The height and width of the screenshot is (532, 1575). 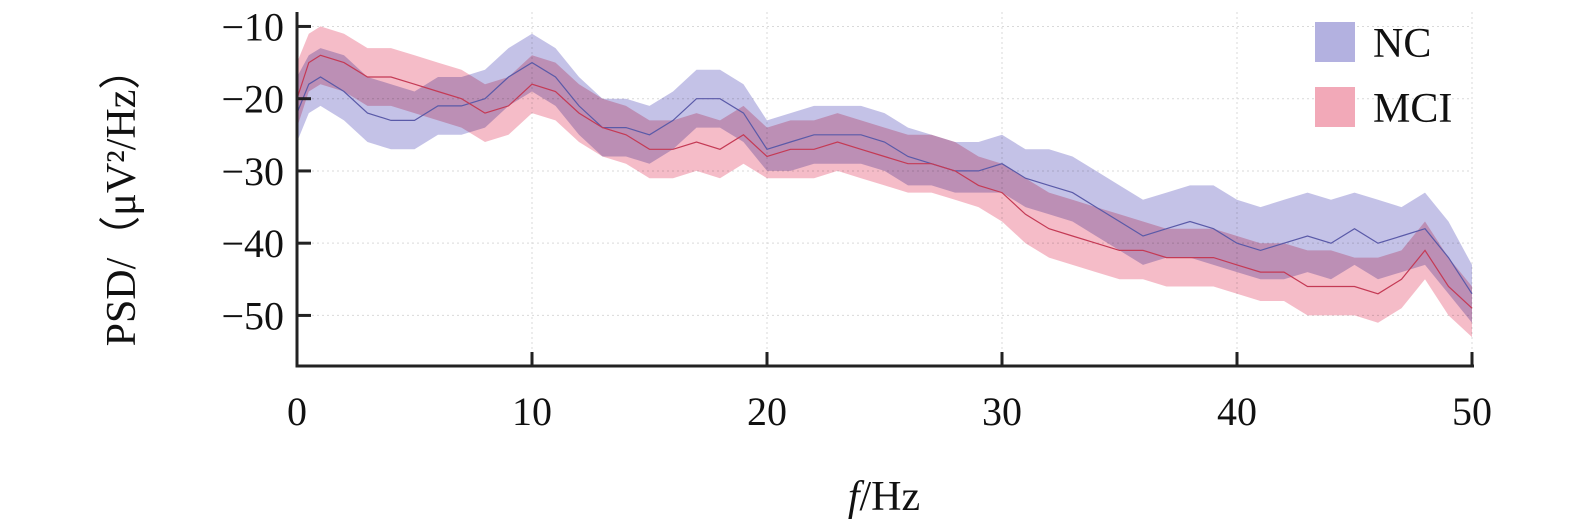 I want to click on legend-swatch-nc, so click(x=1335, y=42).